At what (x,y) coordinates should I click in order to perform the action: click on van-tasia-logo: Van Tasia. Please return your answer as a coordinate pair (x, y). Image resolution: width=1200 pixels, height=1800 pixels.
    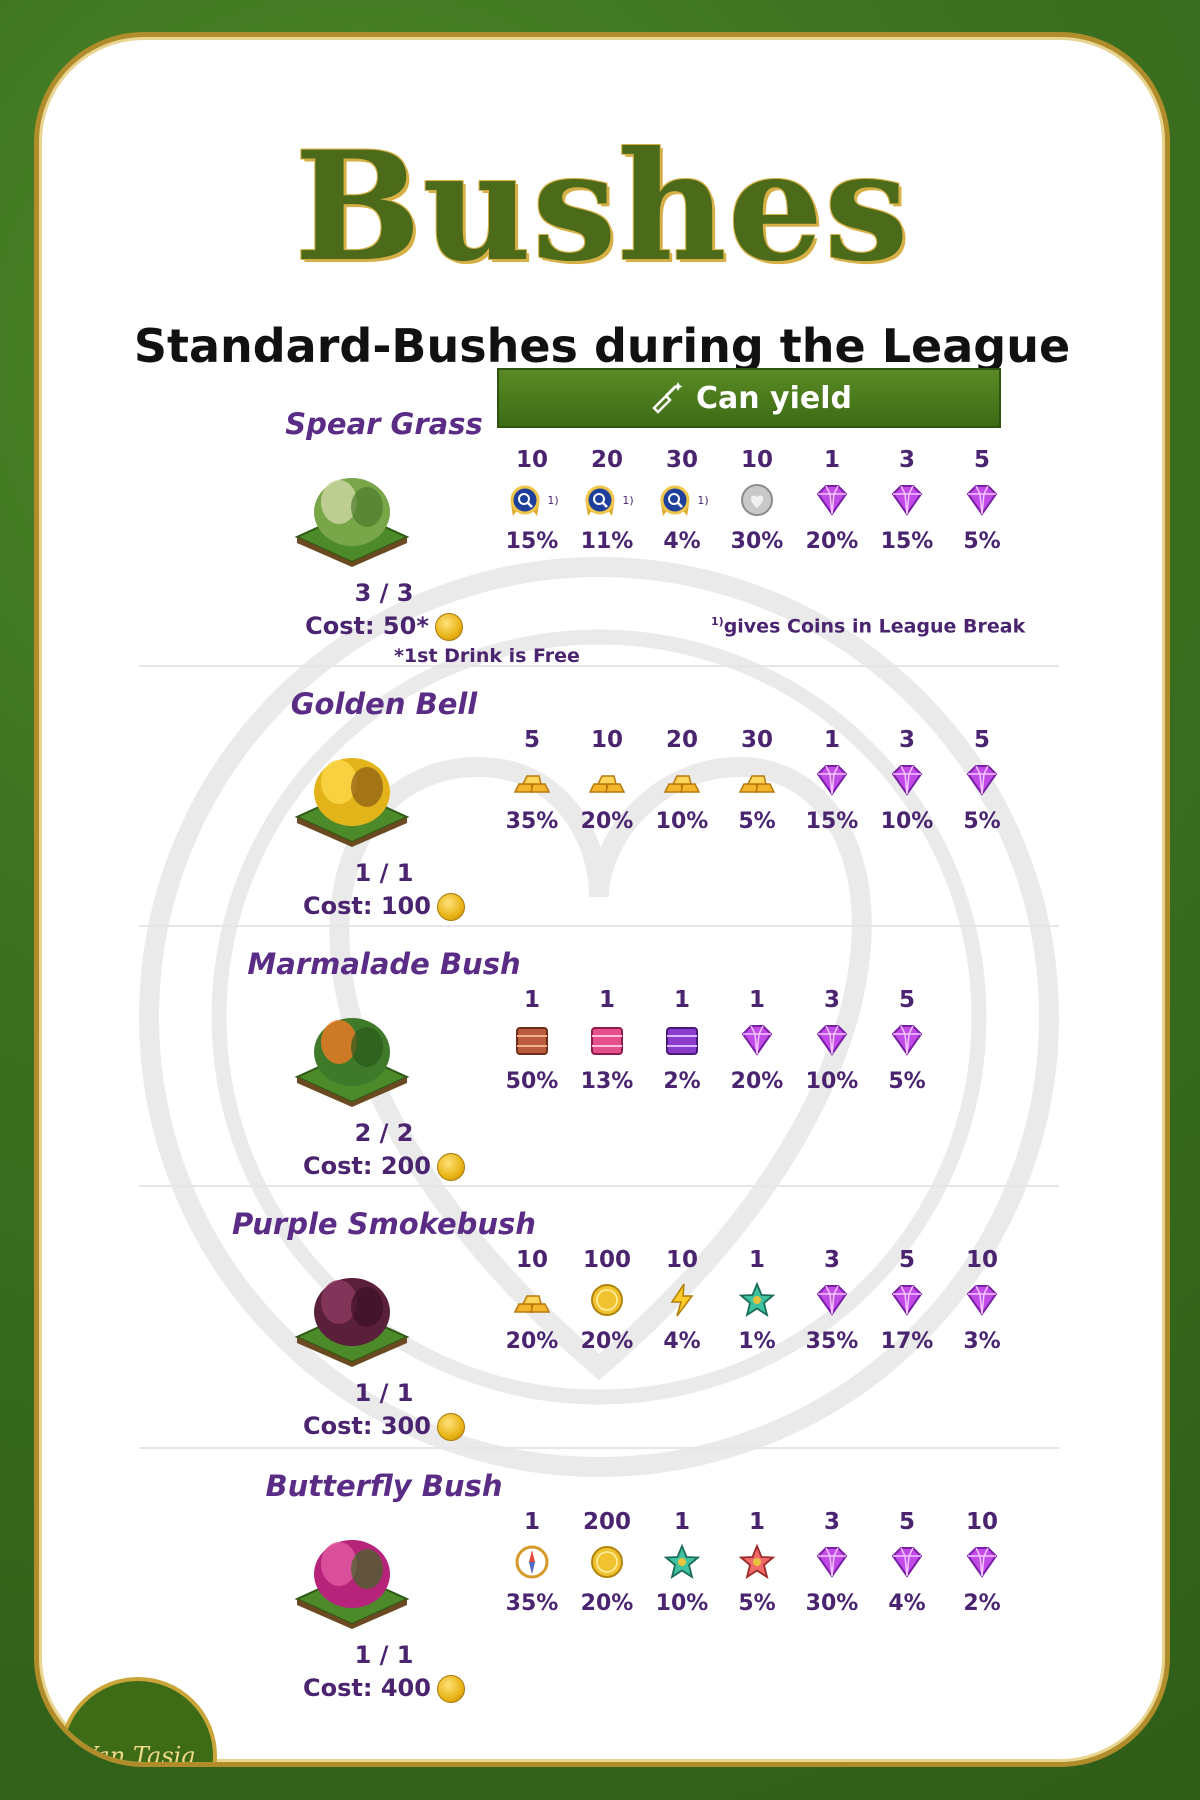
    Looking at the image, I should click on (138, 1719).